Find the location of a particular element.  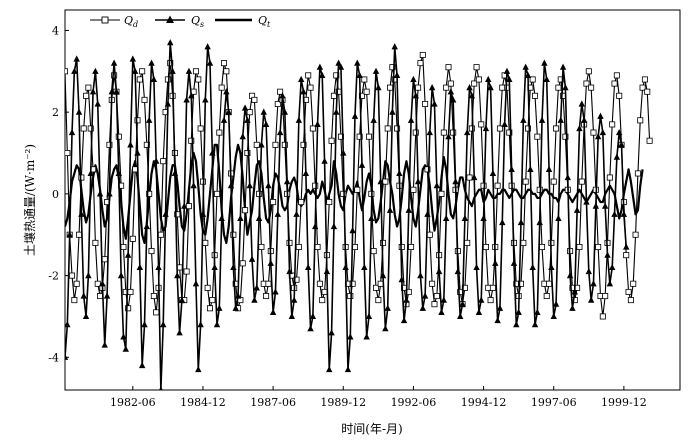

y-tick-label: 0 is located at coordinates (55, 194).